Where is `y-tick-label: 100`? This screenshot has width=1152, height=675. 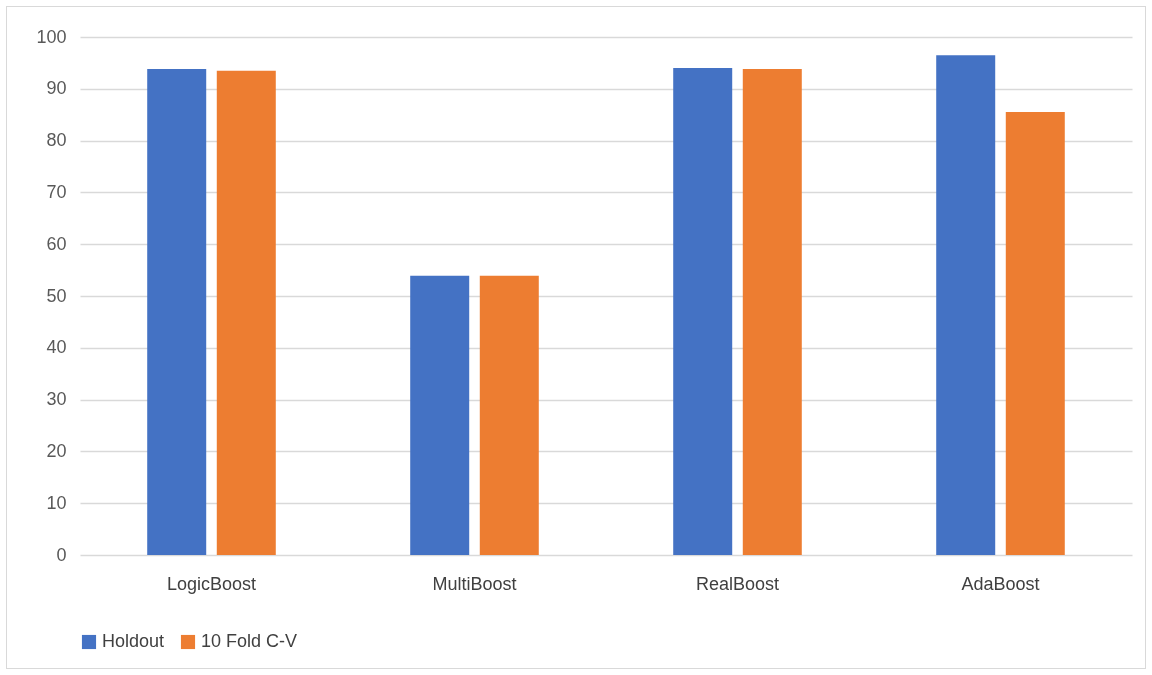 y-tick-label: 100 is located at coordinates (51, 36).